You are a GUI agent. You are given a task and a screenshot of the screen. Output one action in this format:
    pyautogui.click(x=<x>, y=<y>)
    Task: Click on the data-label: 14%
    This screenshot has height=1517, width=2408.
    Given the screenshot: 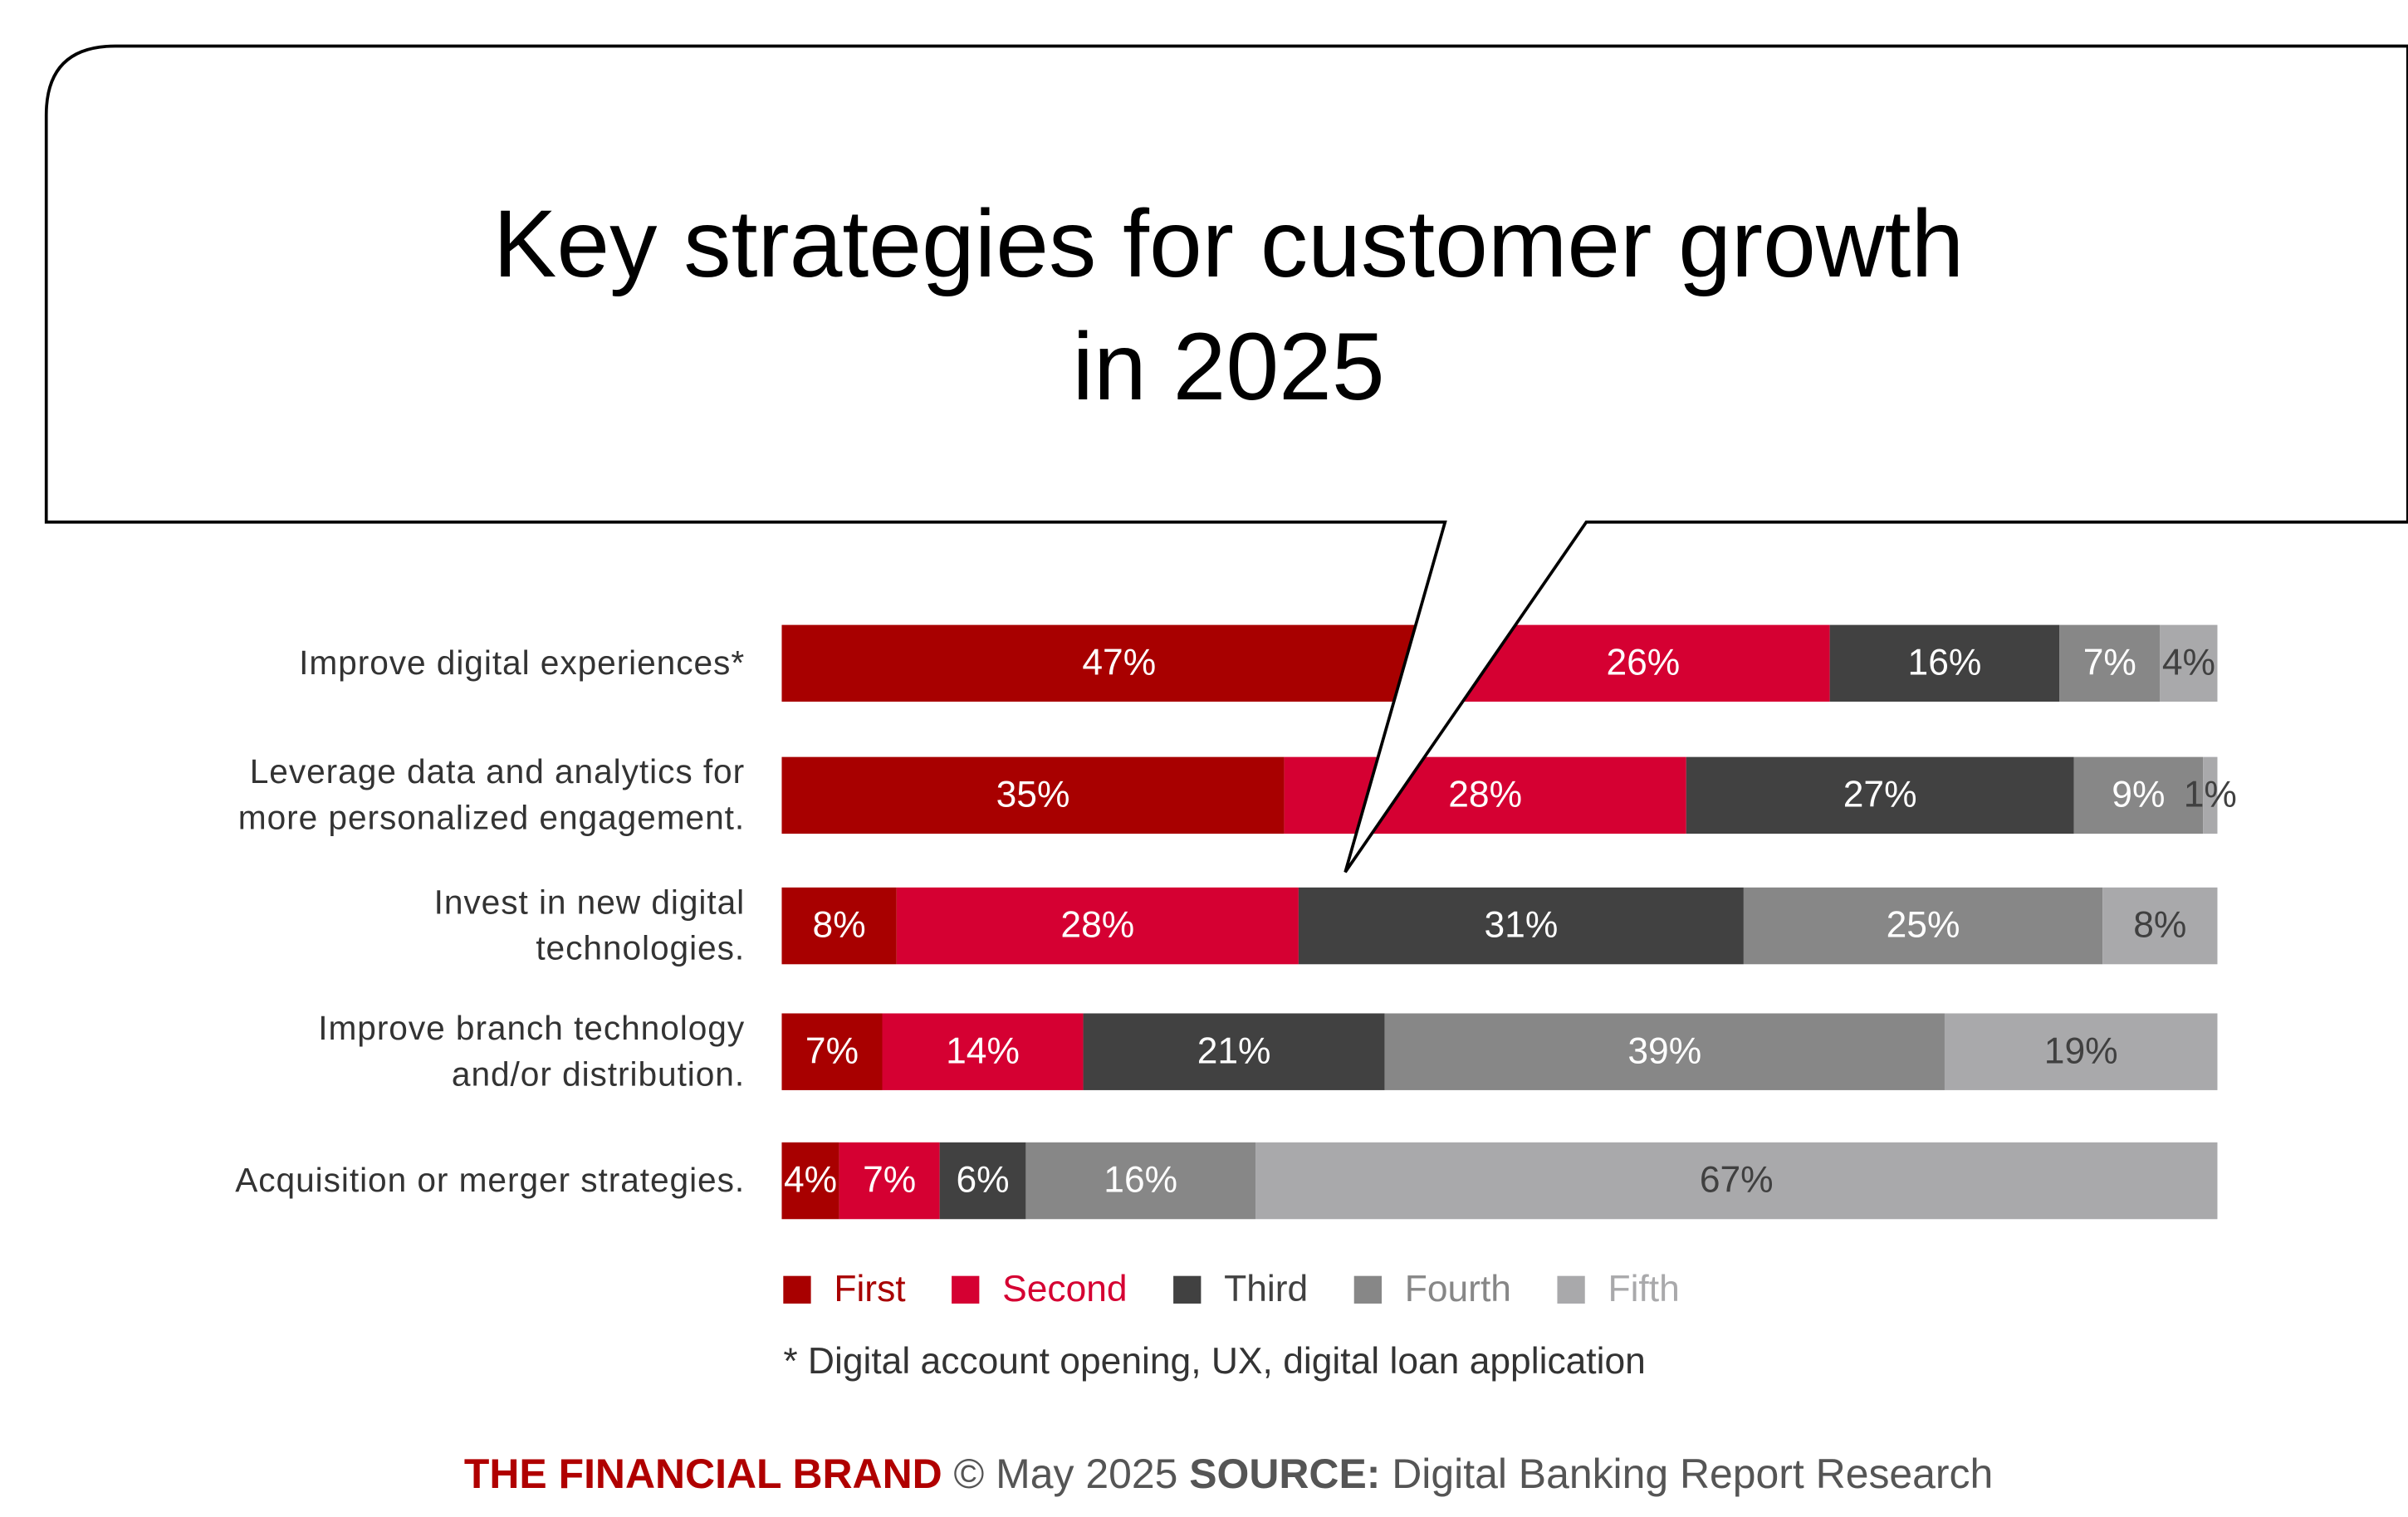 What is the action you would take?
    pyautogui.click(x=983, y=1050)
    